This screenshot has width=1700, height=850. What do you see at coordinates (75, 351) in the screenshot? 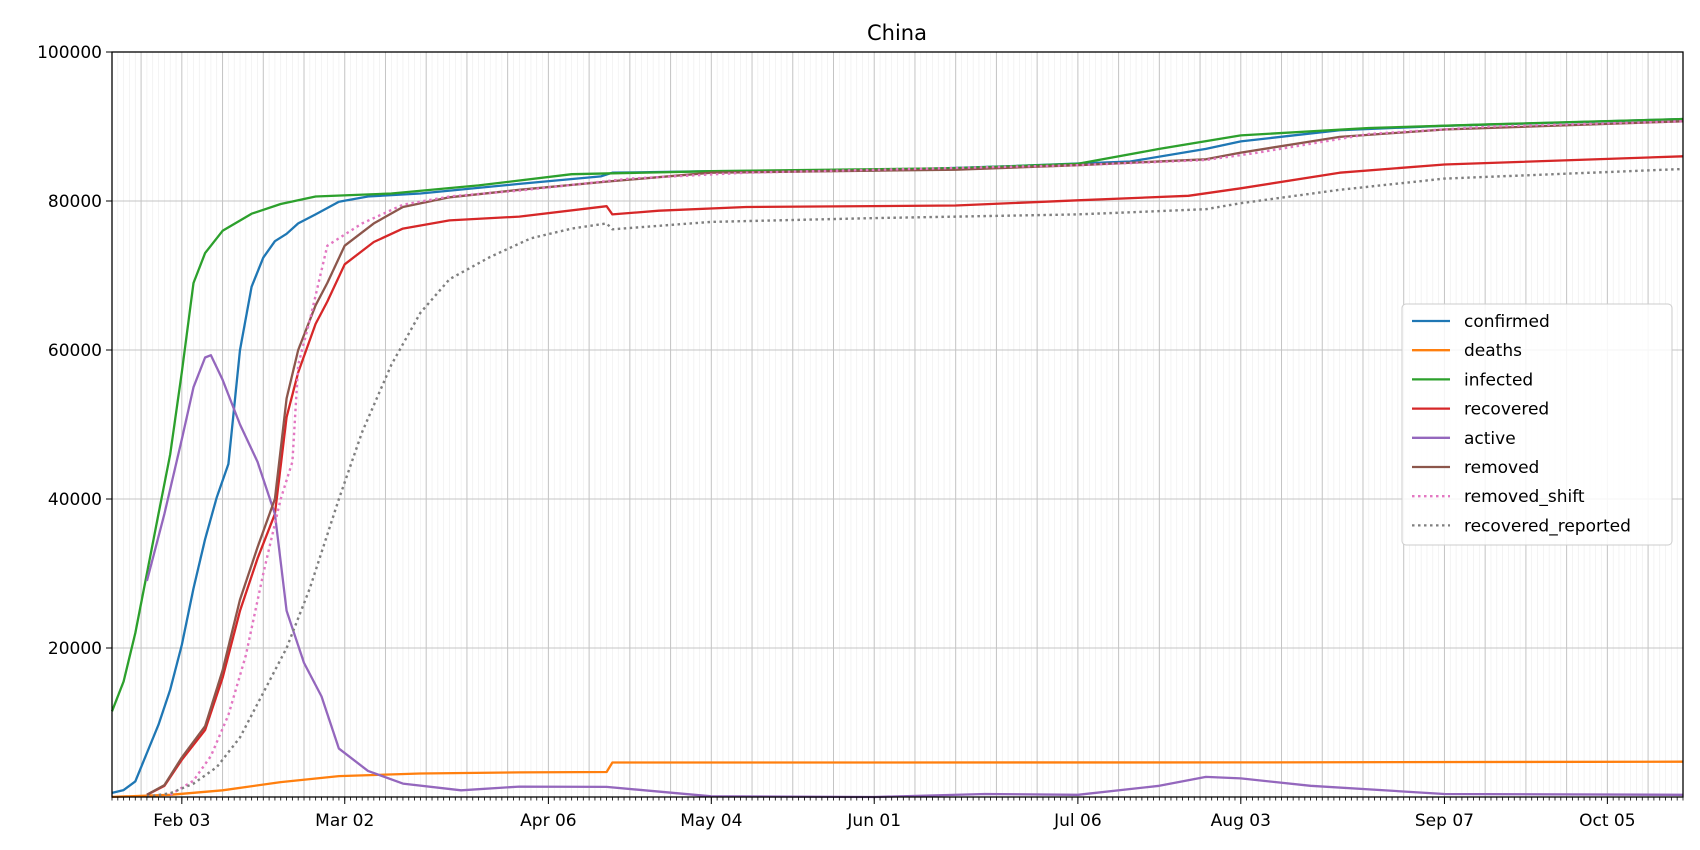
I see `y-tick-label: 60000` at bounding box center [75, 351].